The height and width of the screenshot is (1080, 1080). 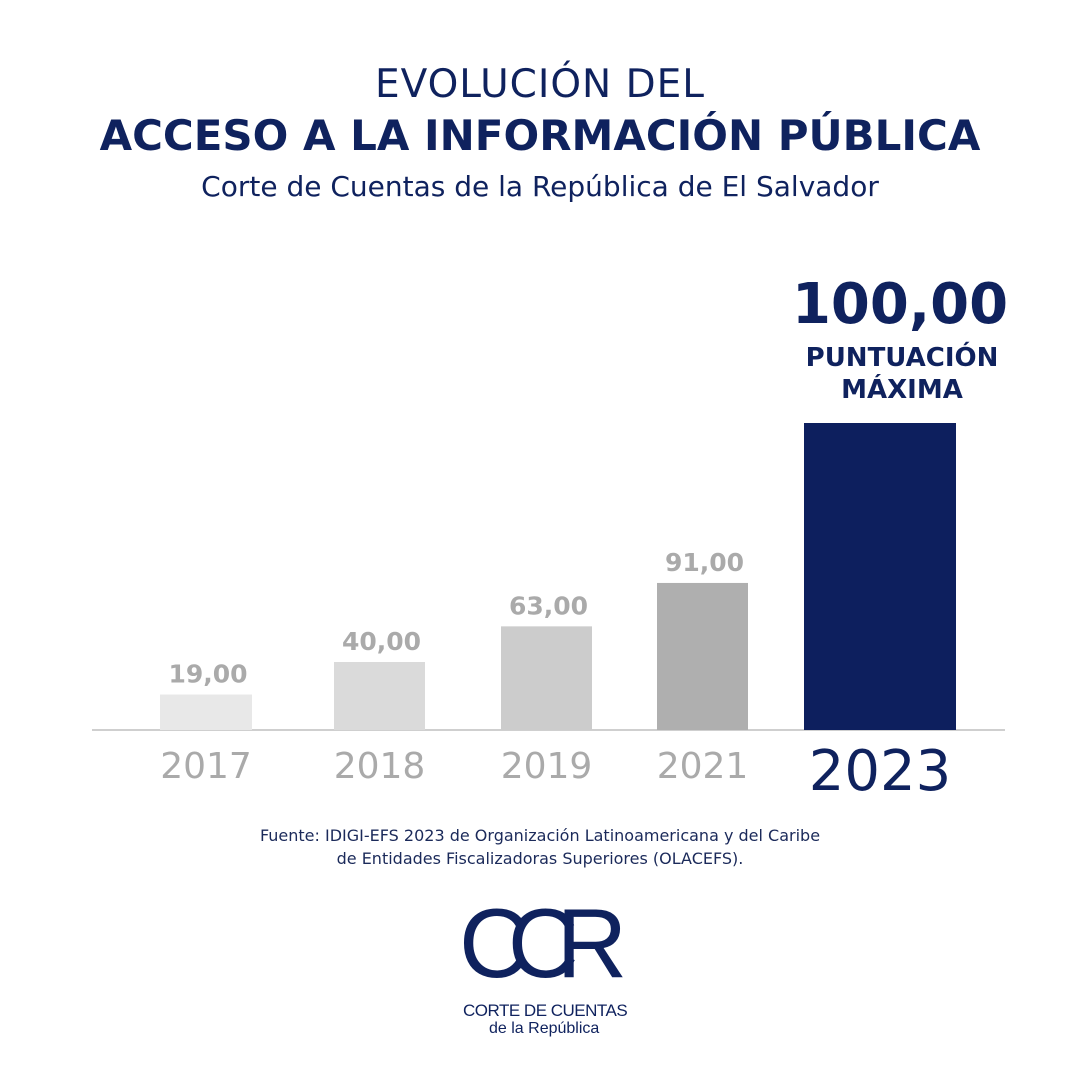 What do you see at coordinates (902, 389) in the screenshot?
I see `highlight-caption: MÁXIMA` at bounding box center [902, 389].